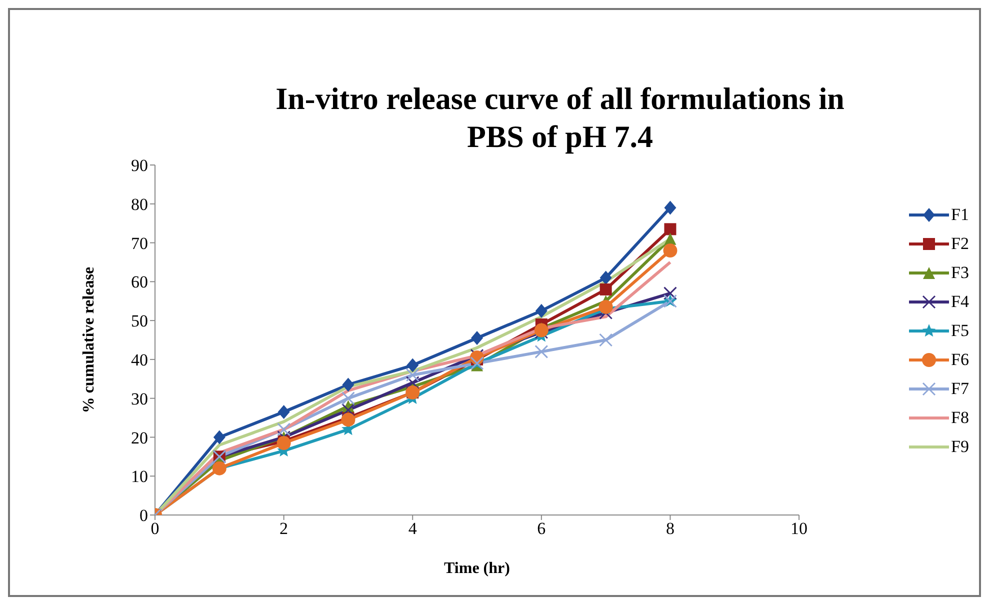  I want to click on y-tick-label: 80, so click(139, 204).